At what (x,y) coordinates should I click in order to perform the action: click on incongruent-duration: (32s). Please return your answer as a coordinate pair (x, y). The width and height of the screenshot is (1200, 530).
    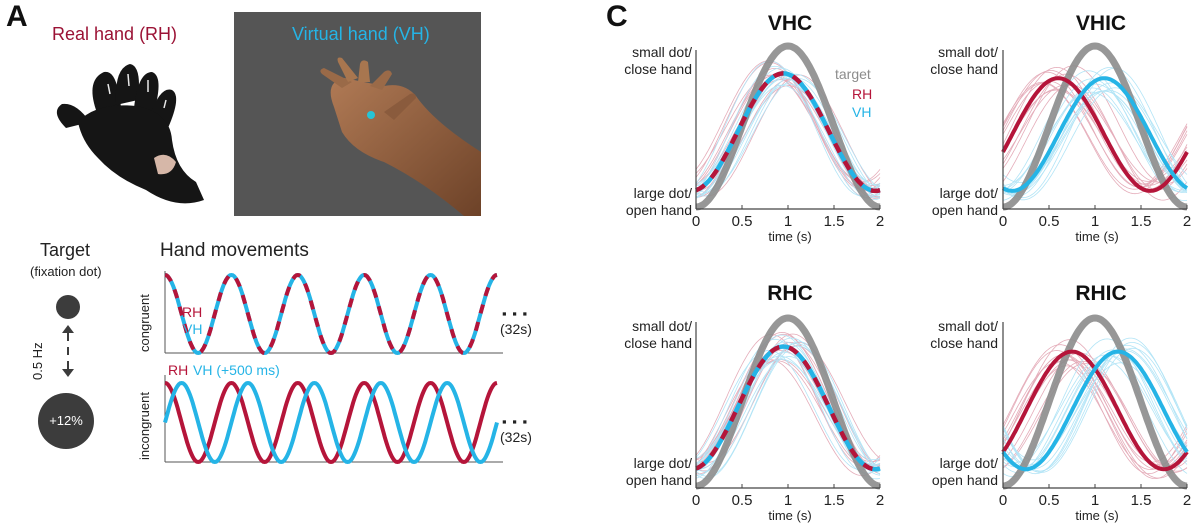
    Looking at the image, I should click on (516, 437).